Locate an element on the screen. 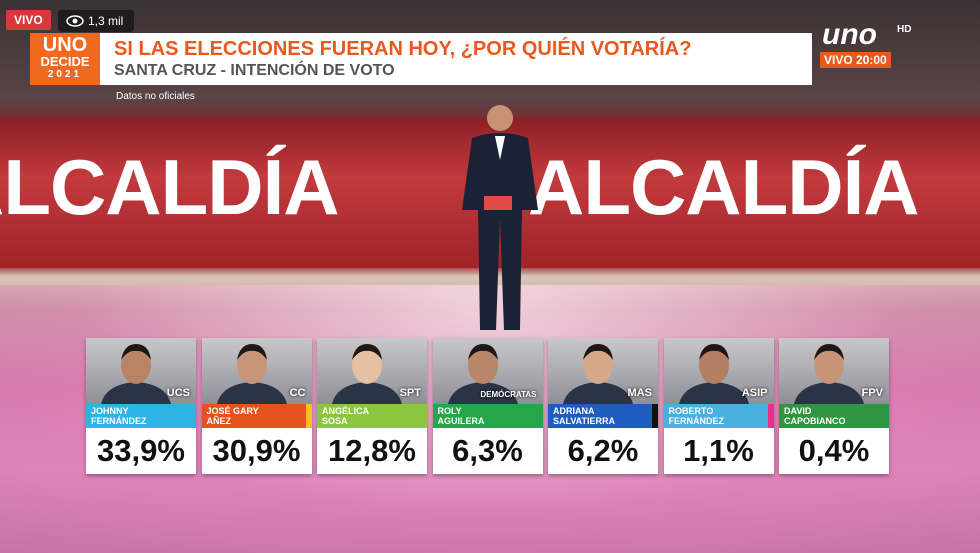 The image size is (980, 553). party-label: FPV is located at coordinates (872, 393).